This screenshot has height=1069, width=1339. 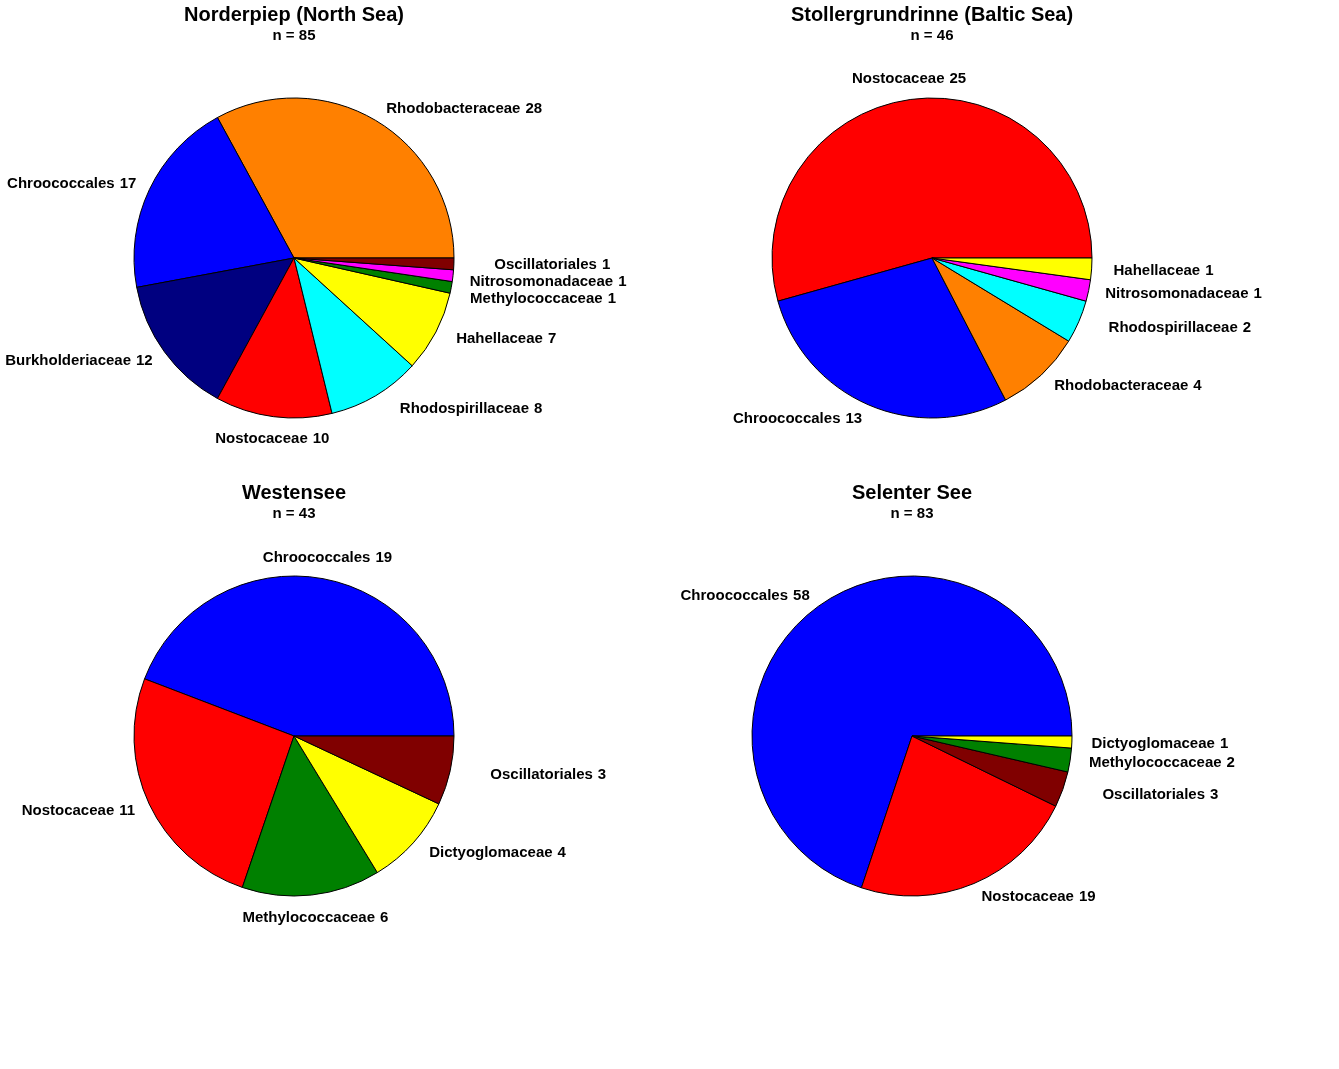 I want to click on data-label: 25, so click(x=958, y=77).